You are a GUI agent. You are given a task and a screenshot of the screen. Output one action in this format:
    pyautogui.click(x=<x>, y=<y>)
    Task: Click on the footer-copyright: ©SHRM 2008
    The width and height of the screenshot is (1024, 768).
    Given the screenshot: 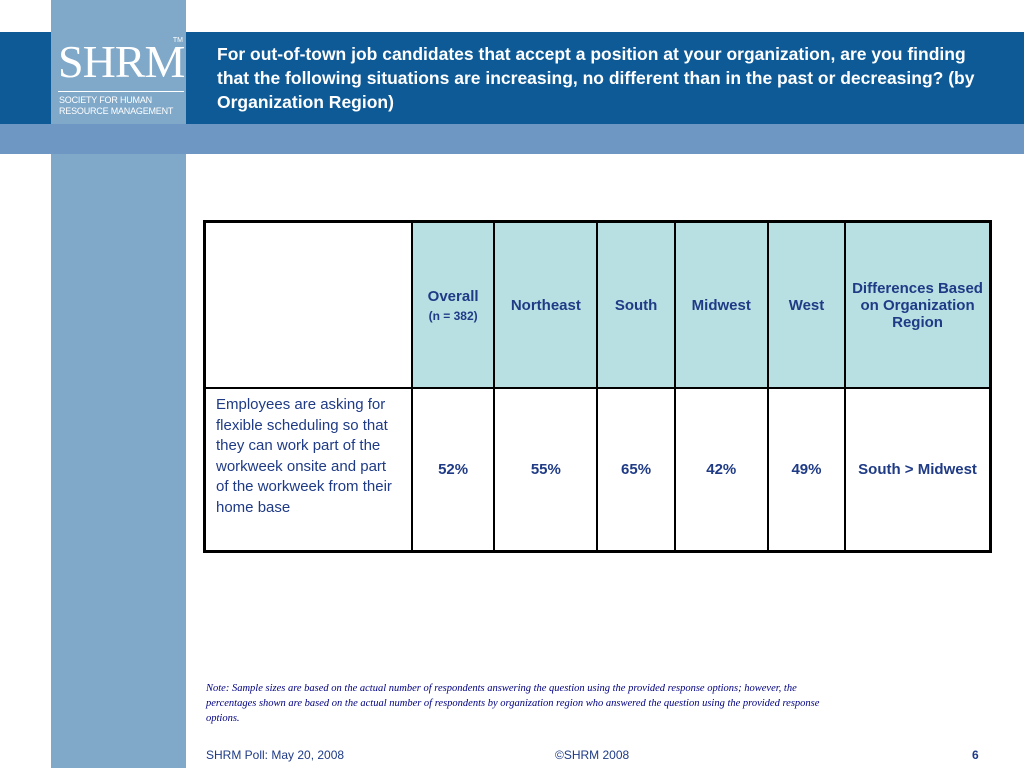 What is the action you would take?
    pyautogui.click(x=592, y=755)
    